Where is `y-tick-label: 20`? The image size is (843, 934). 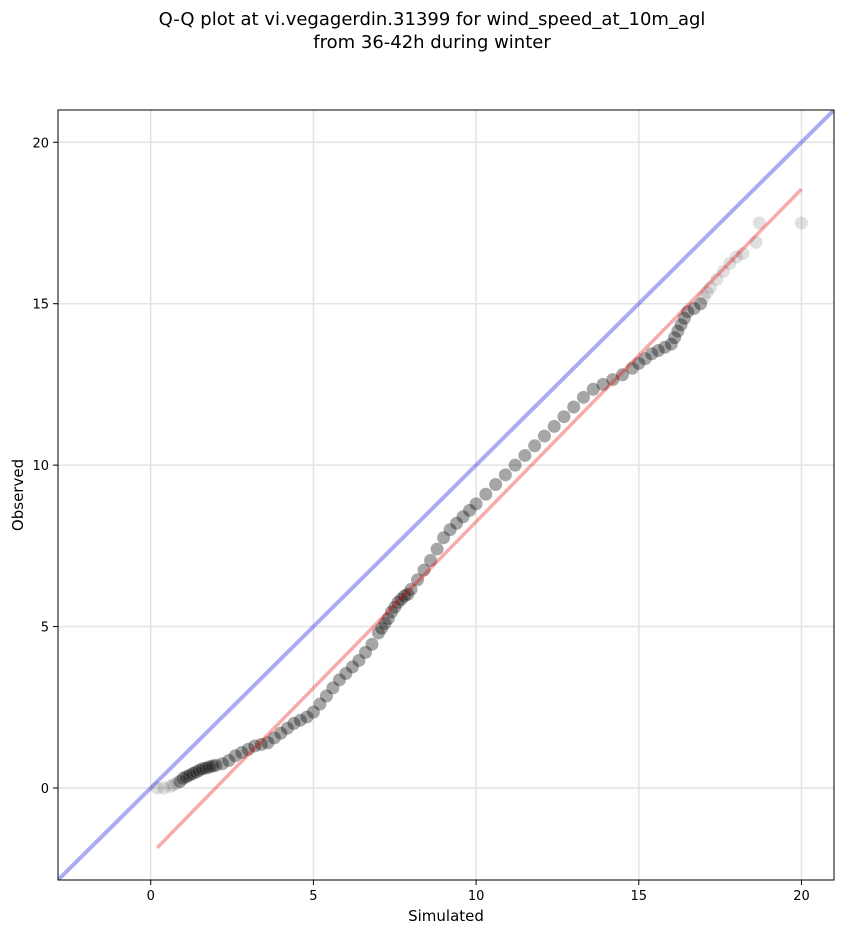
y-tick-label: 20 is located at coordinates (40, 143).